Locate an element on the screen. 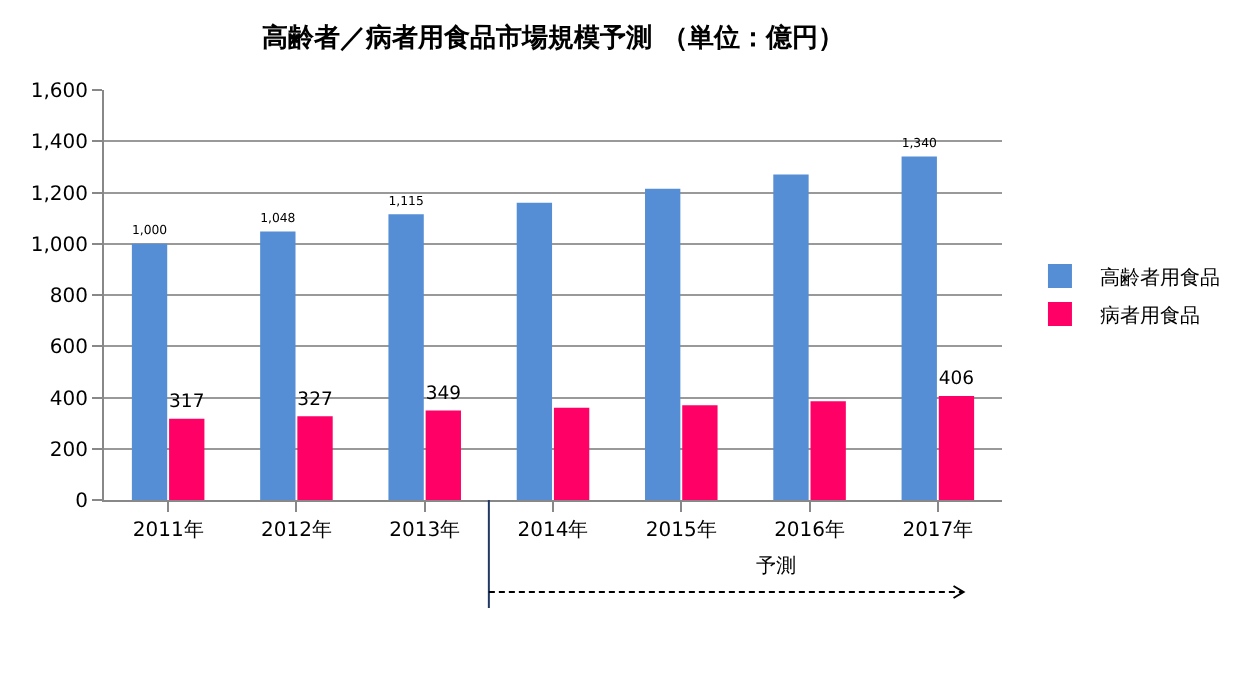 This screenshot has height=700, width=1254. y-tick-label: 200 is located at coordinates (68, 450).